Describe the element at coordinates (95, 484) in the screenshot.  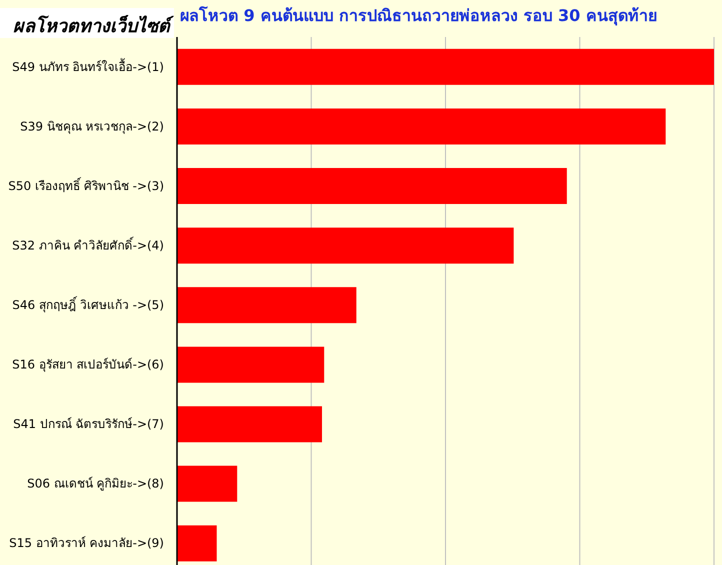
I see `y-tick-label: S06 ณเดชน์ คูกิมิยะ->(8)` at that location.